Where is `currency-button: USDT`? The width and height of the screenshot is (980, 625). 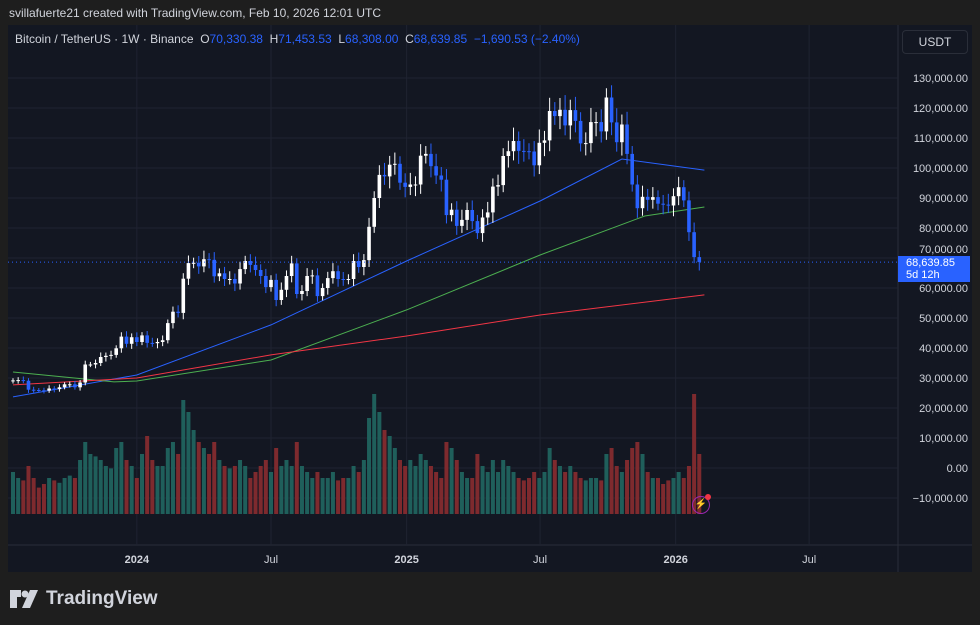 currency-button: USDT is located at coordinates (935, 42).